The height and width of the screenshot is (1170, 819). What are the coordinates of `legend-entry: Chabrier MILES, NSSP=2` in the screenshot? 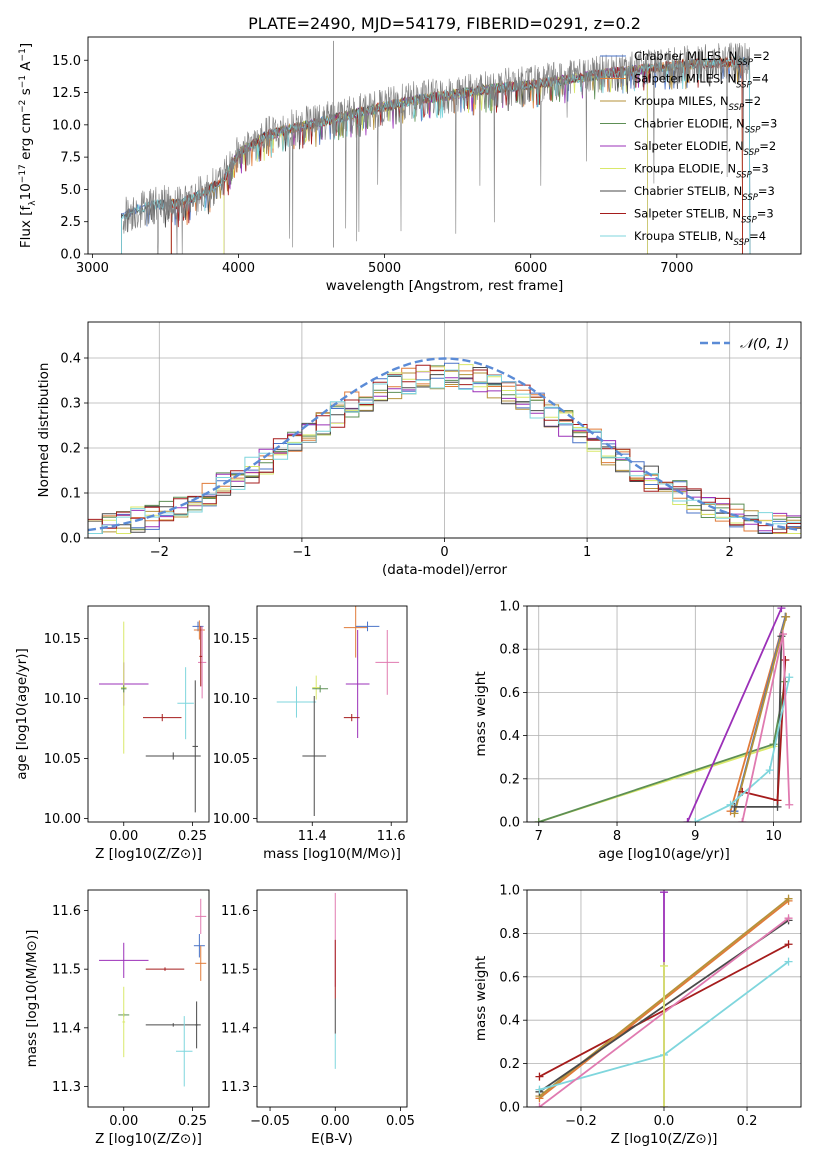 It's located at (702, 58).